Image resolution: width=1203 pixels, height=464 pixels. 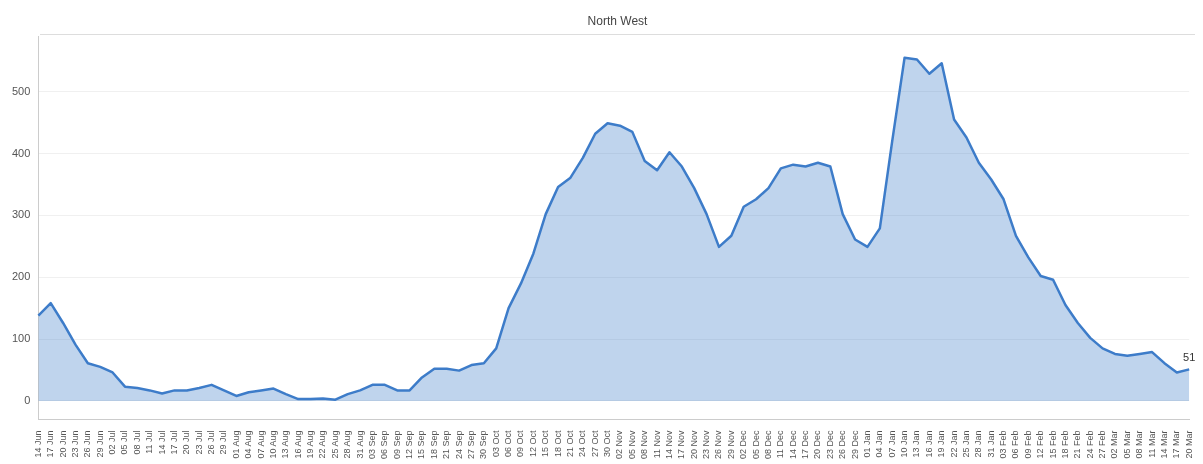 What do you see at coordinates (619, 444) in the screenshot?
I see `x-tick-label: 02 Nov` at bounding box center [619, 444].